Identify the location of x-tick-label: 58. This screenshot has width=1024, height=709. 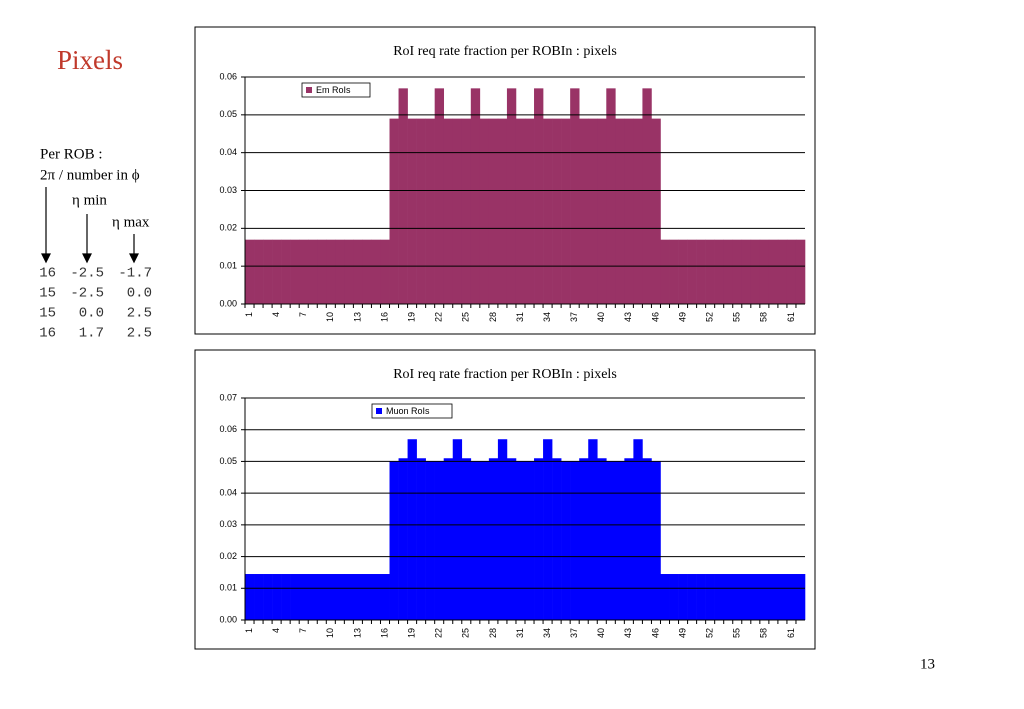
(764, 633).